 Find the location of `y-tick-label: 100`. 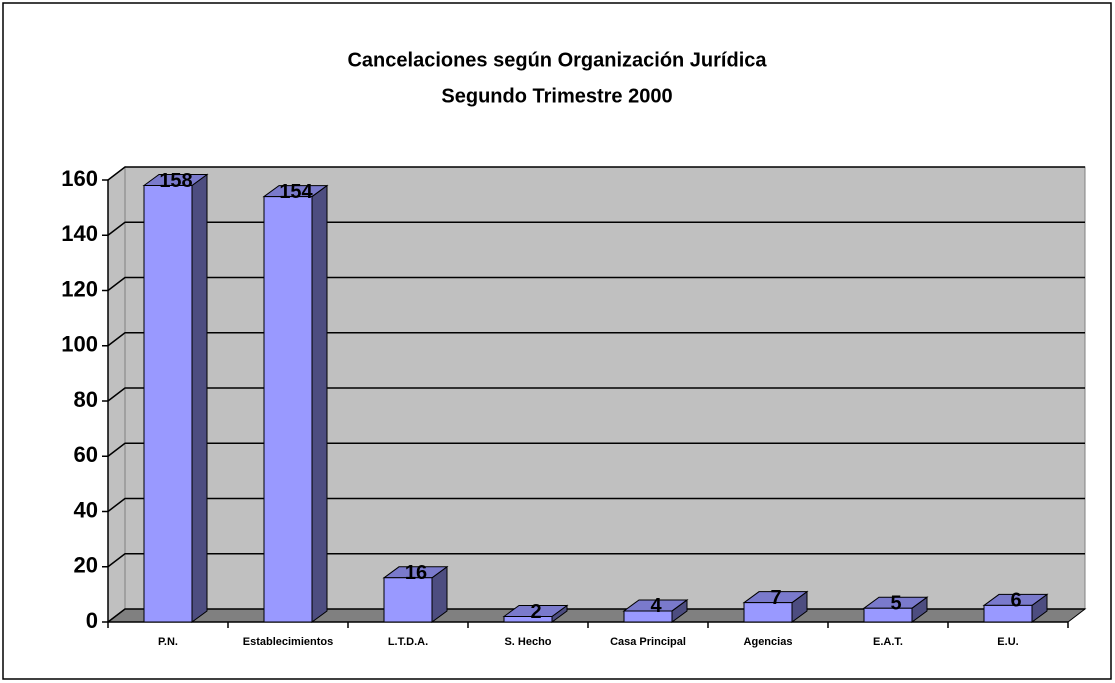

y-tick-label: 100 is located at coordinates (79, 344).